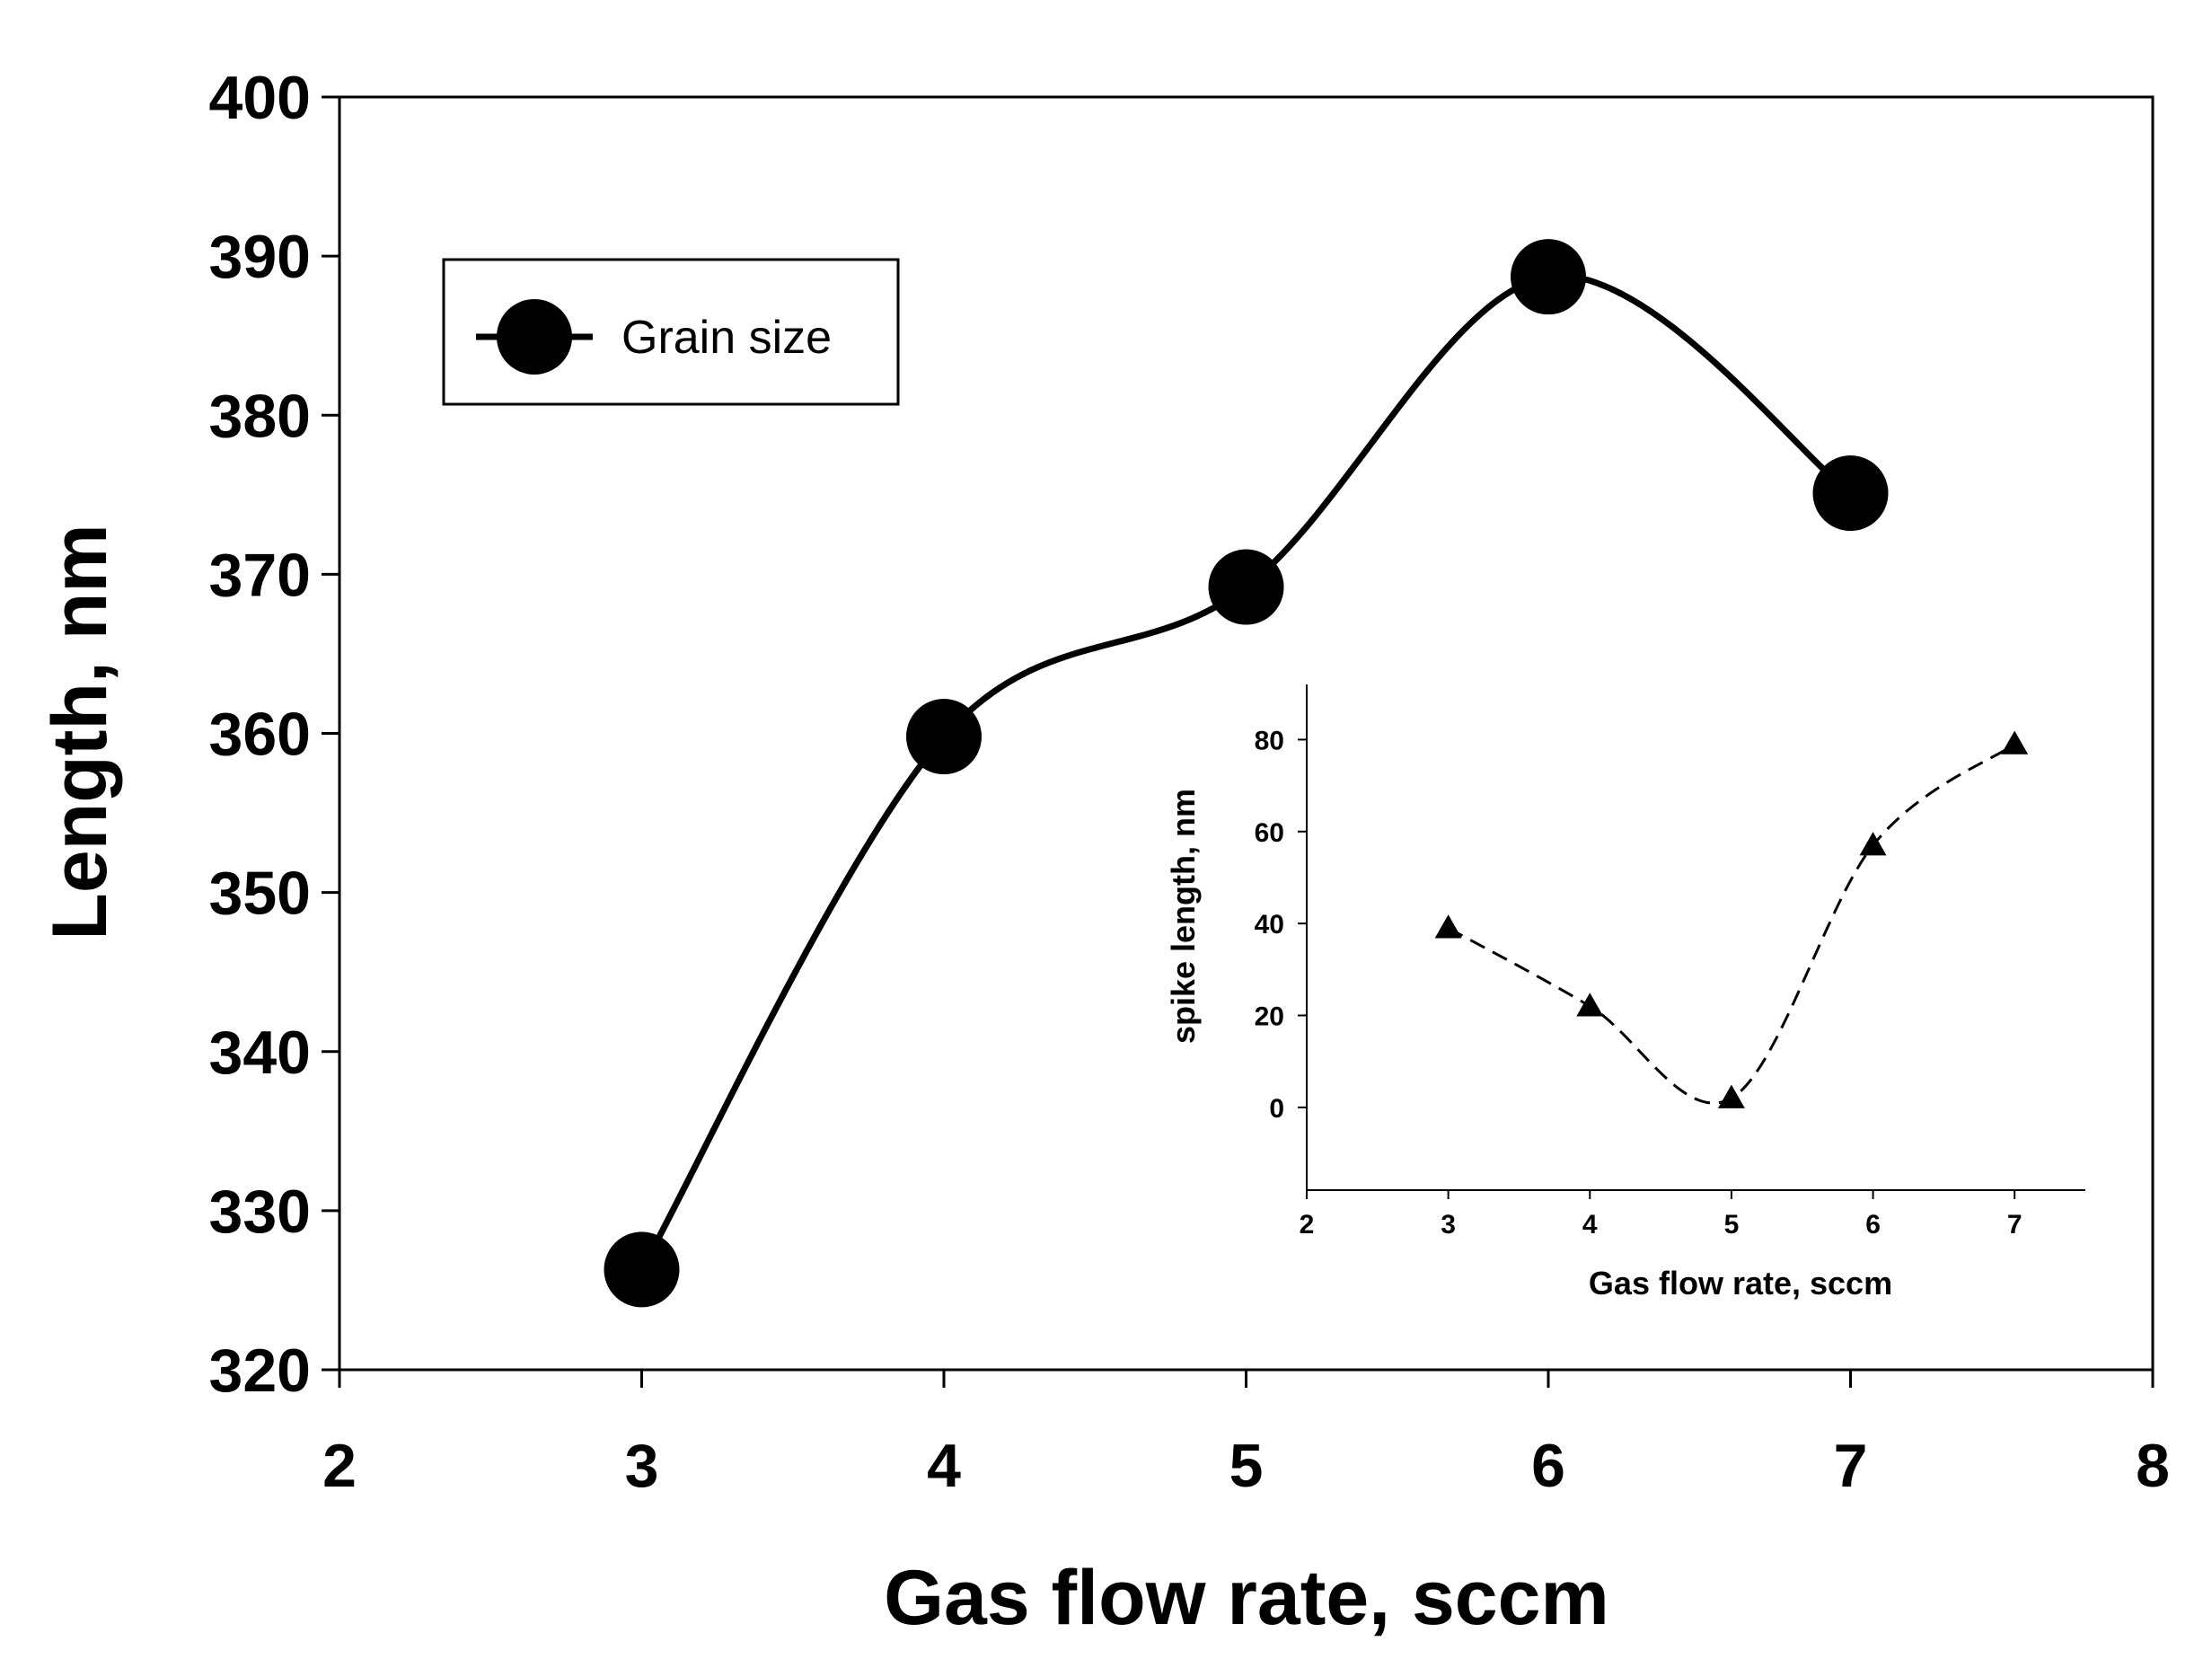 The image size is (2212, 1659). Describe the element at coordinates (2153, 1466) in the screenshot. I see `x-tick-label: 8` at that location.